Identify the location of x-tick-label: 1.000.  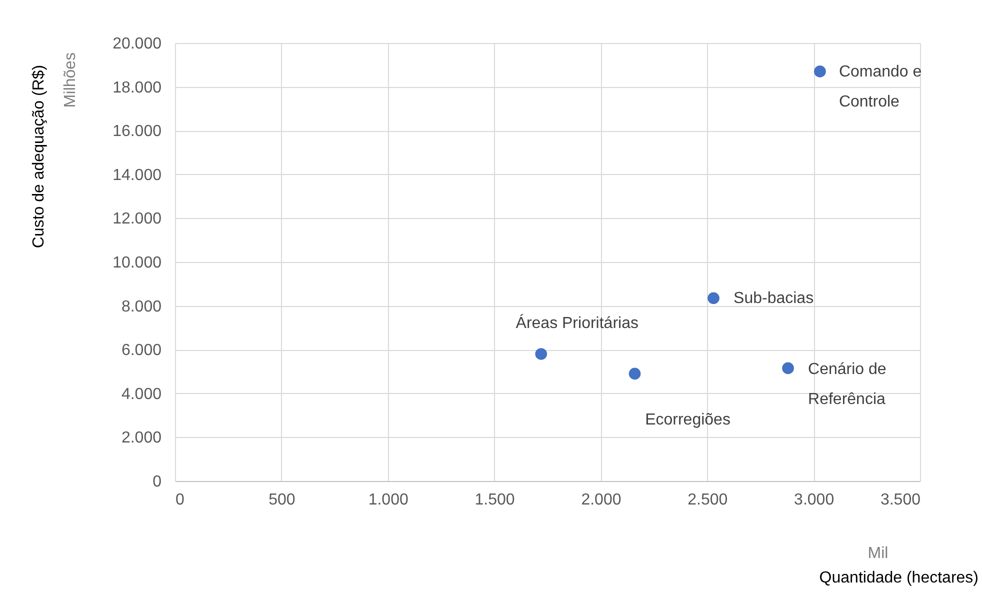
(388, 500).